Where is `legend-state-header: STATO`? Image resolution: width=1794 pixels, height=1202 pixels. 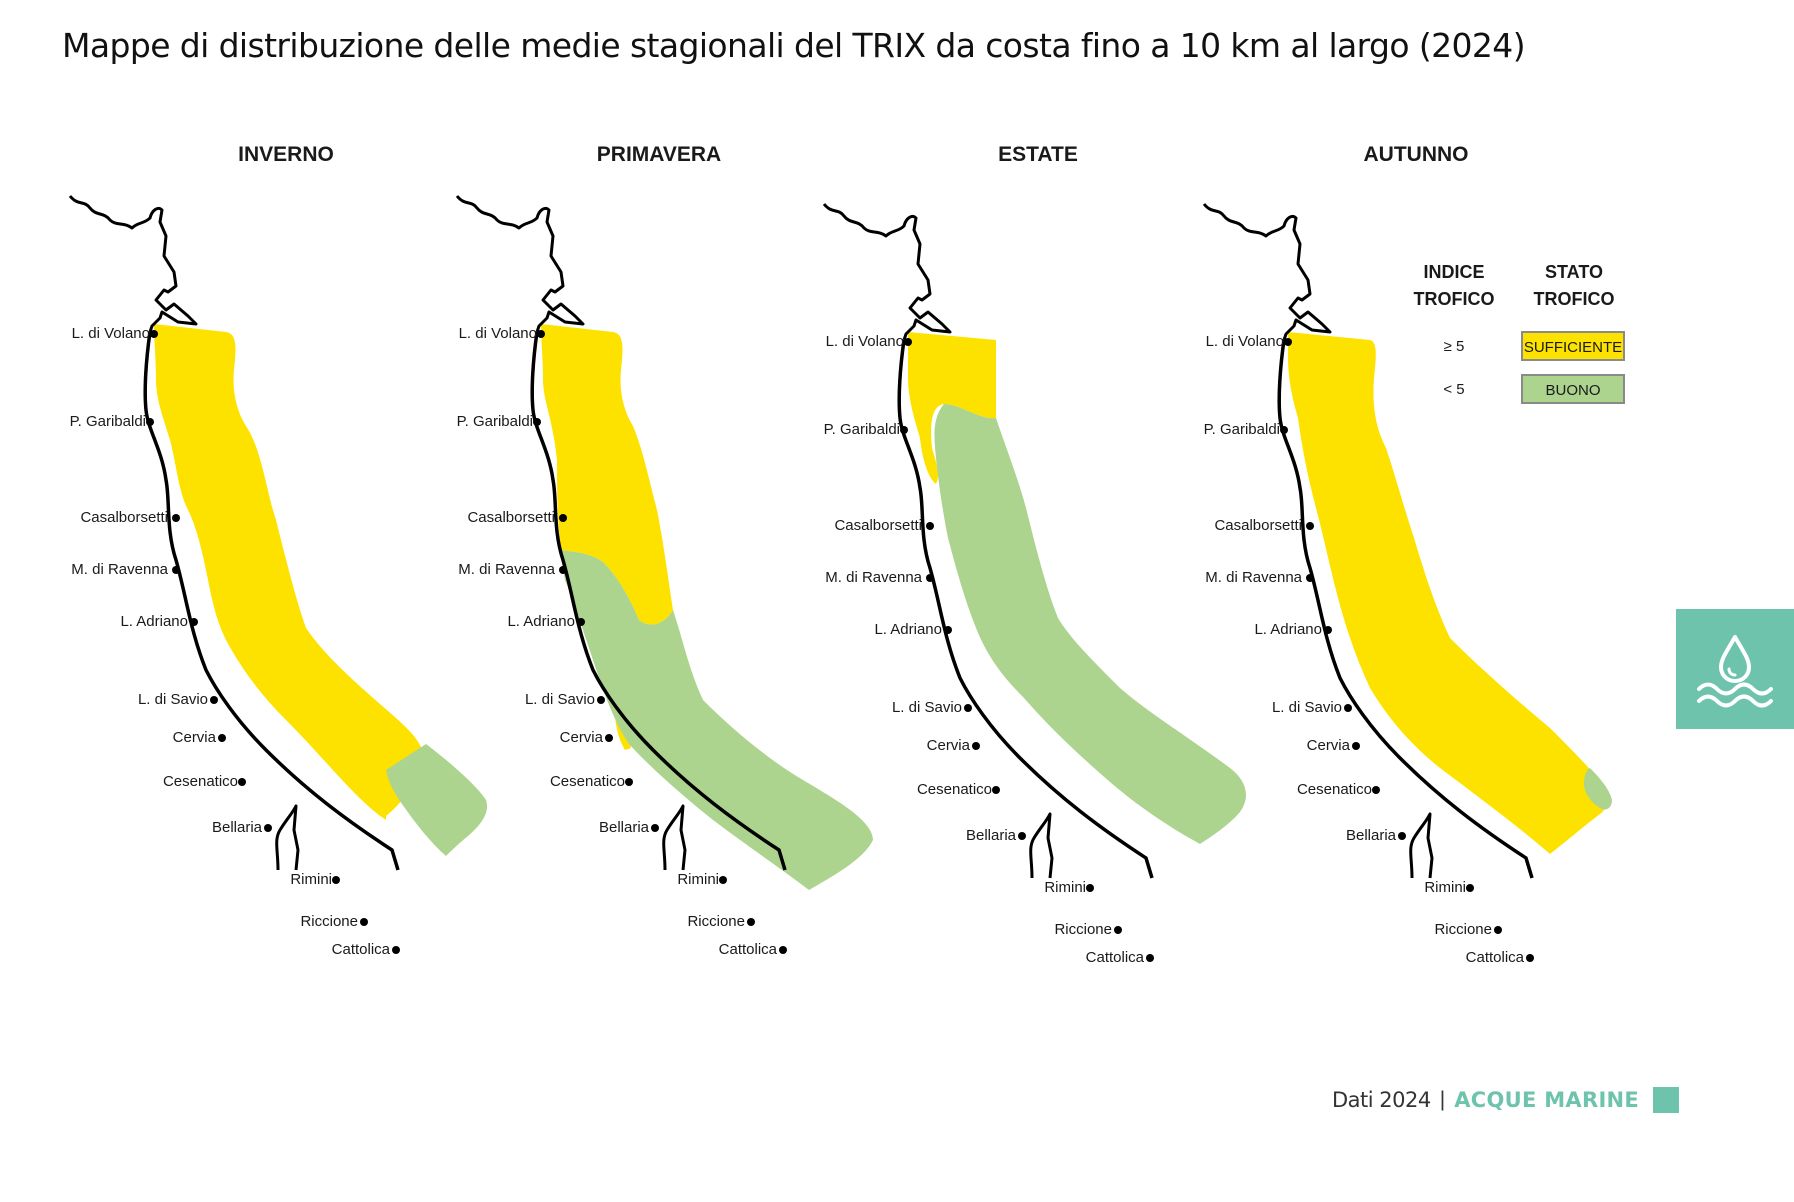
legend-state-header: STATO is located at coordinates (1574, 272).